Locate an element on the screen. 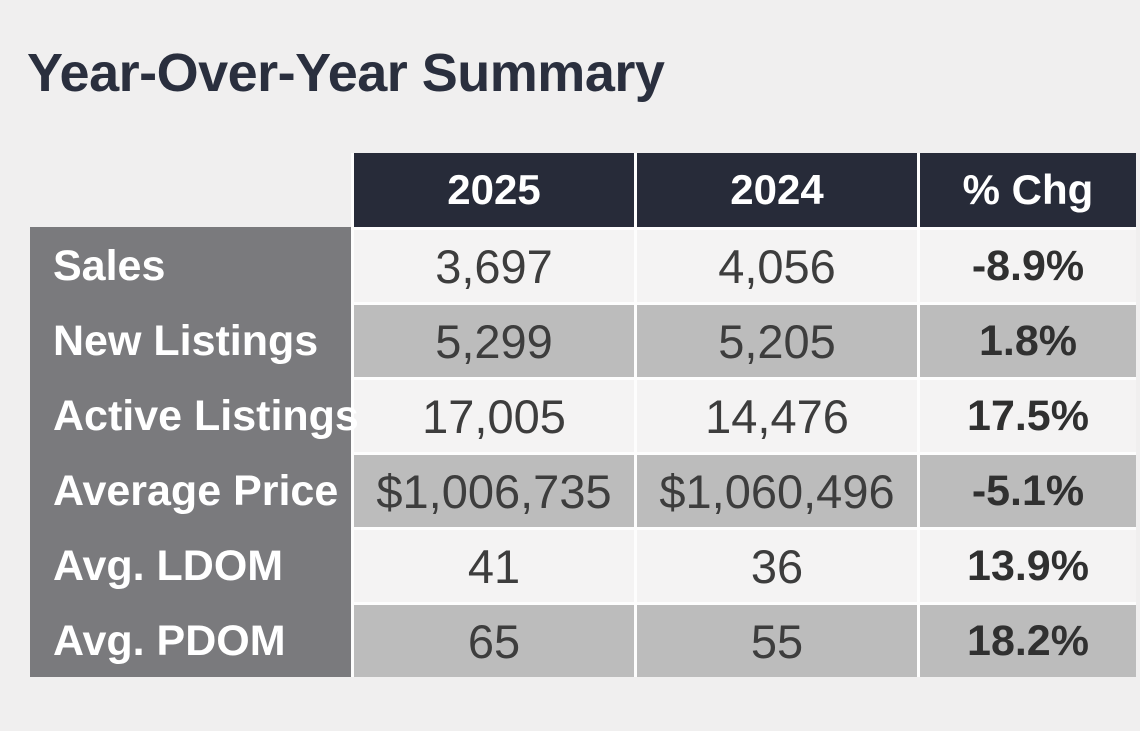 Image resolution: width=1140 pixels, height=731 pixels. cell-2025: 3,697 is located at coordinates (494, 266).